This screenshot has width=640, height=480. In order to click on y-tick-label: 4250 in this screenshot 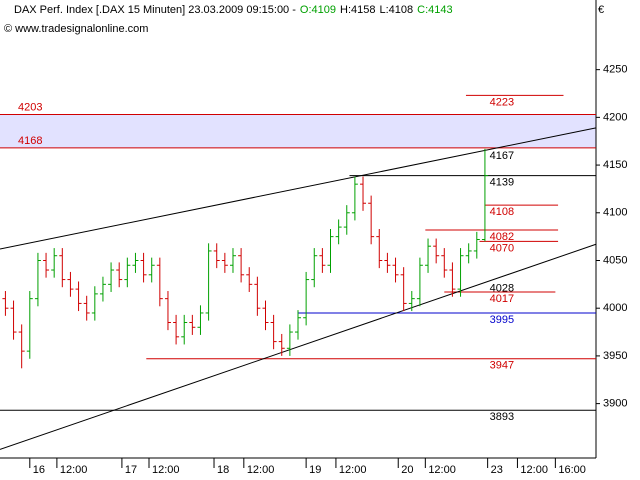, I will do `click(615, 70)`.